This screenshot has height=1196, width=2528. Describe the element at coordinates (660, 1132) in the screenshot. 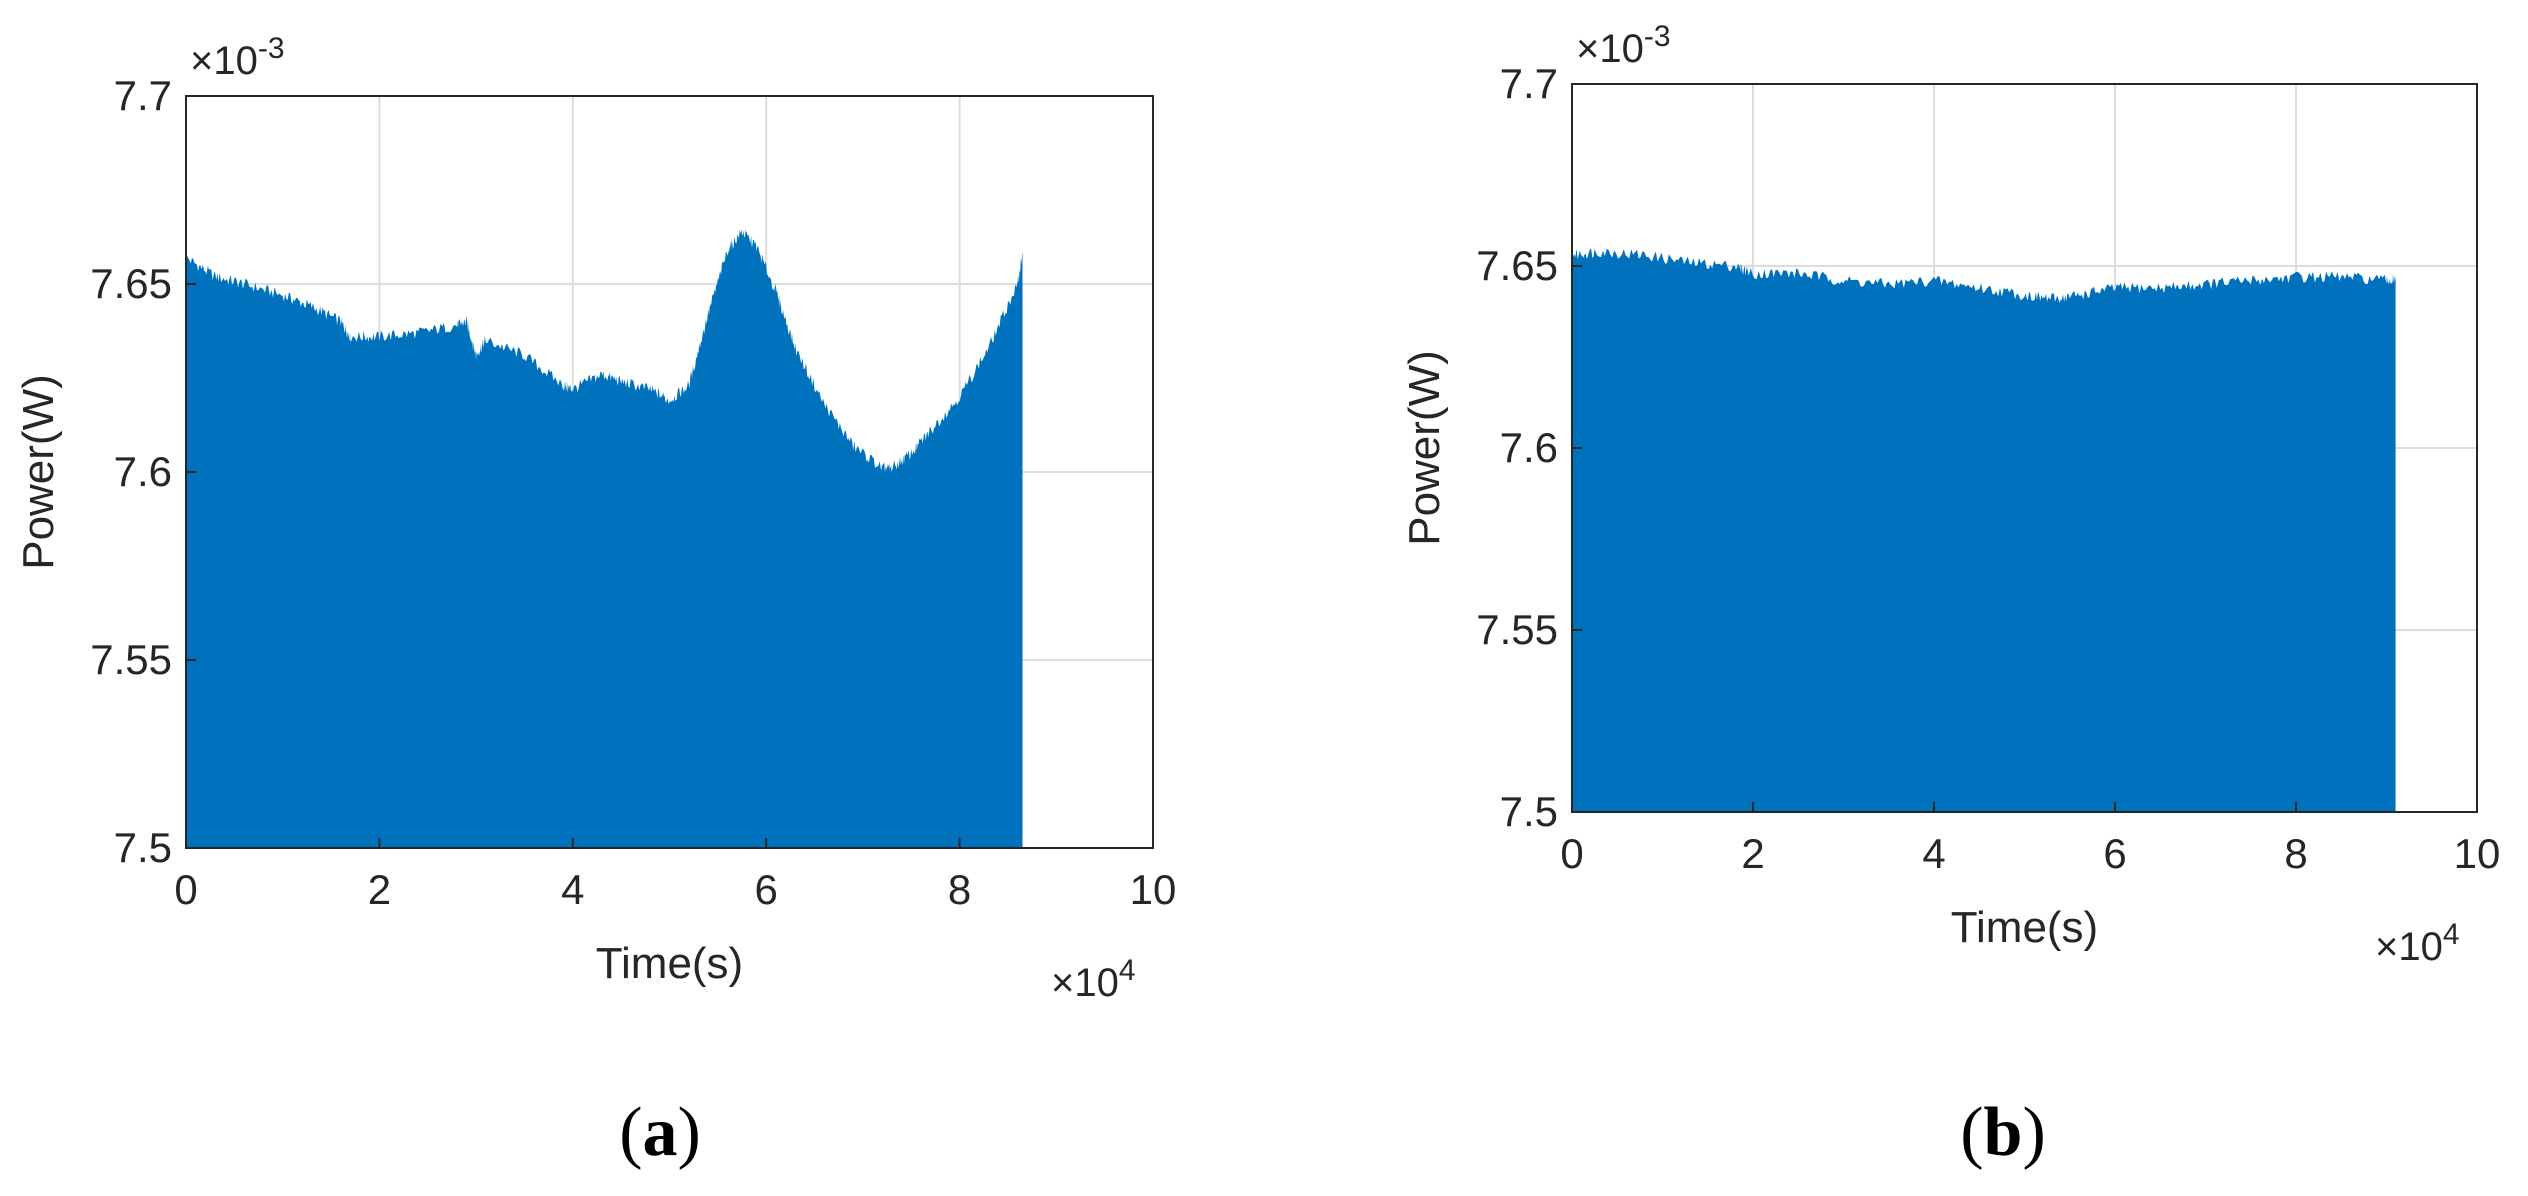

I see `panel-label: (a)` at that location.